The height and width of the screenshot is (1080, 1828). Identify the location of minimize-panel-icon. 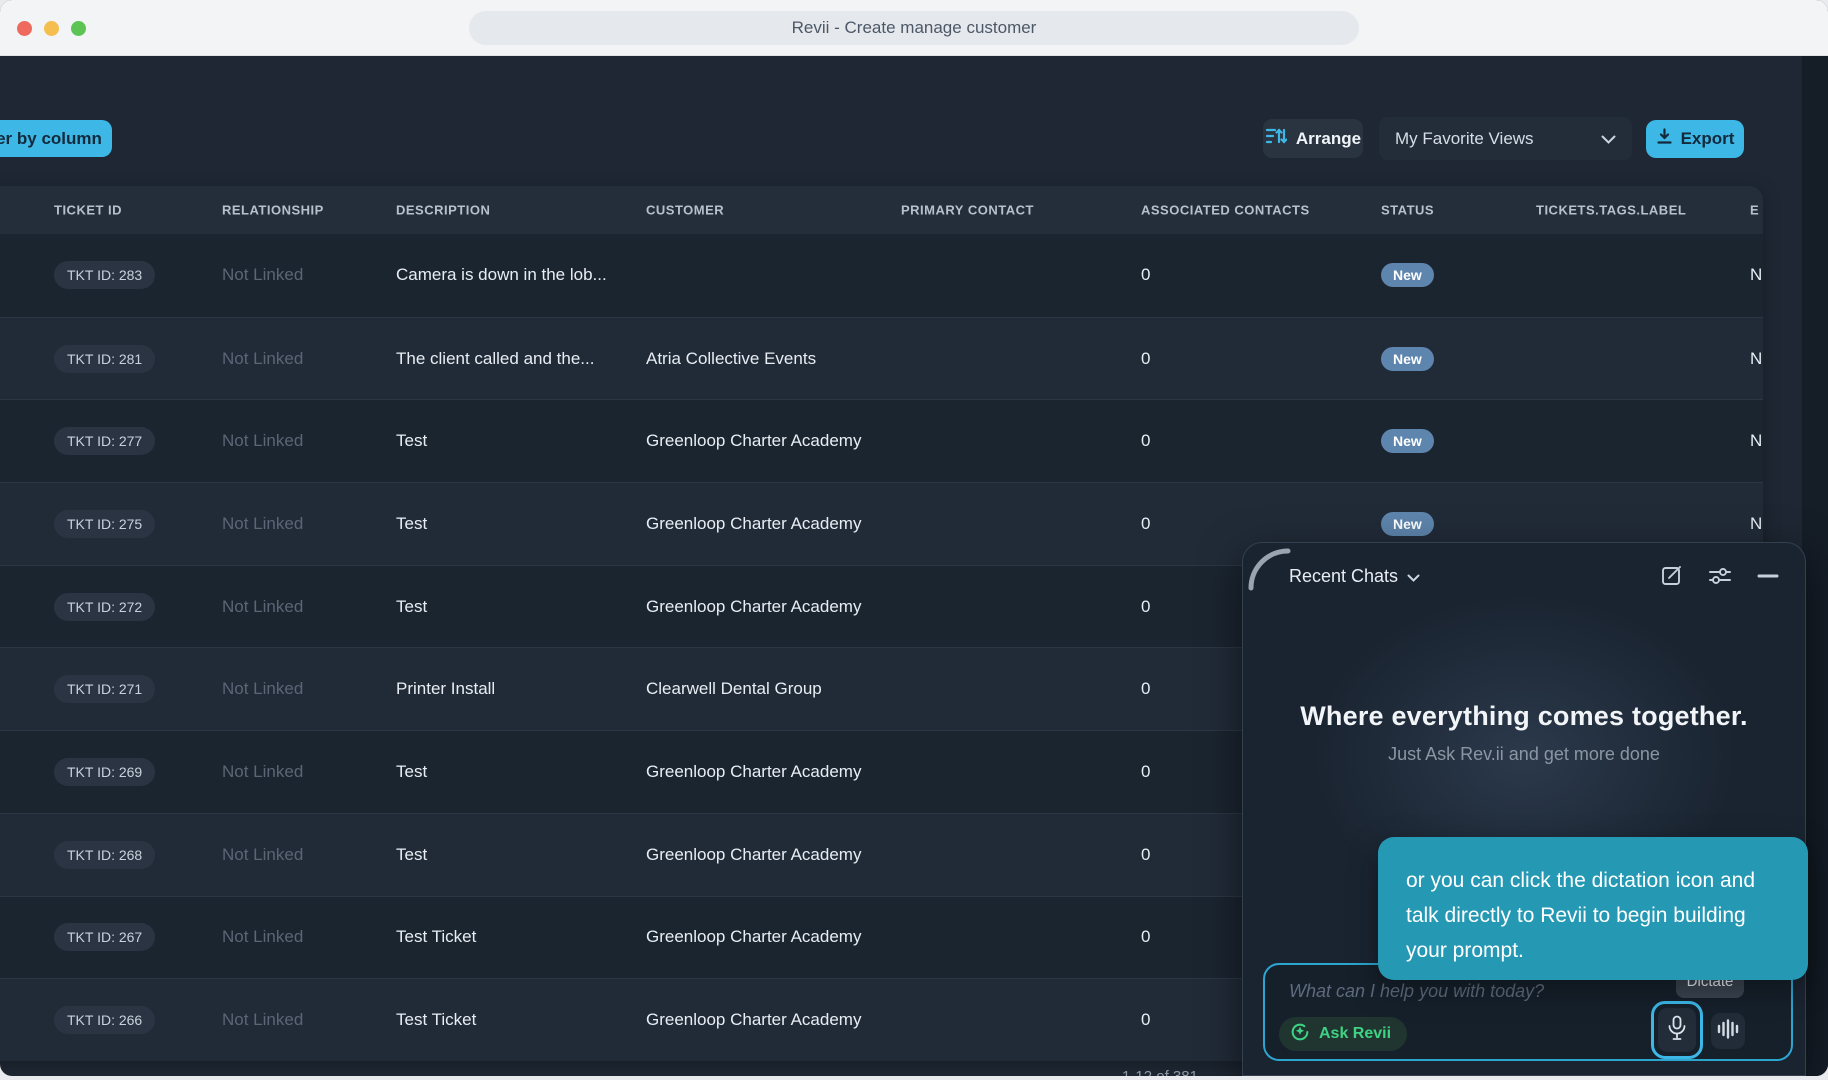
(1768, 576).